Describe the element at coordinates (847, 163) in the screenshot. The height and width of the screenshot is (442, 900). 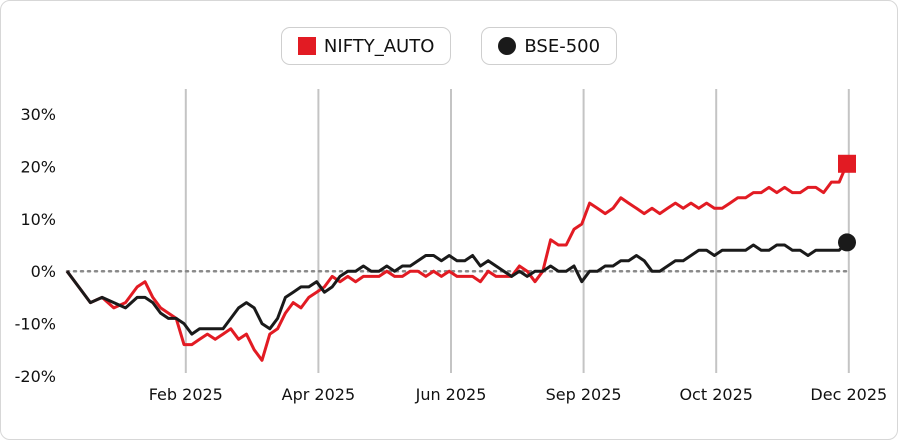
I see `end-marker-square` at that location.